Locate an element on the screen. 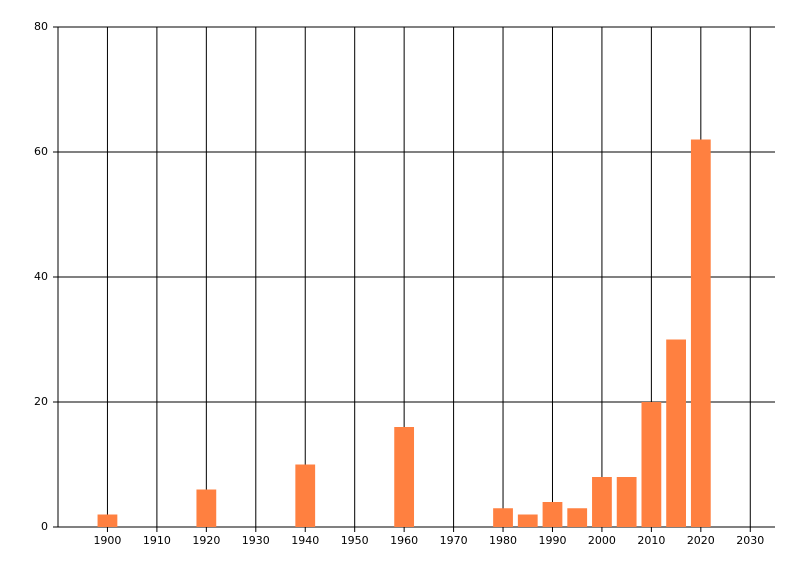 The width and height of the screenshot is (800, 576). x-tick-label: 1960 is located at coordinates (404, 540).